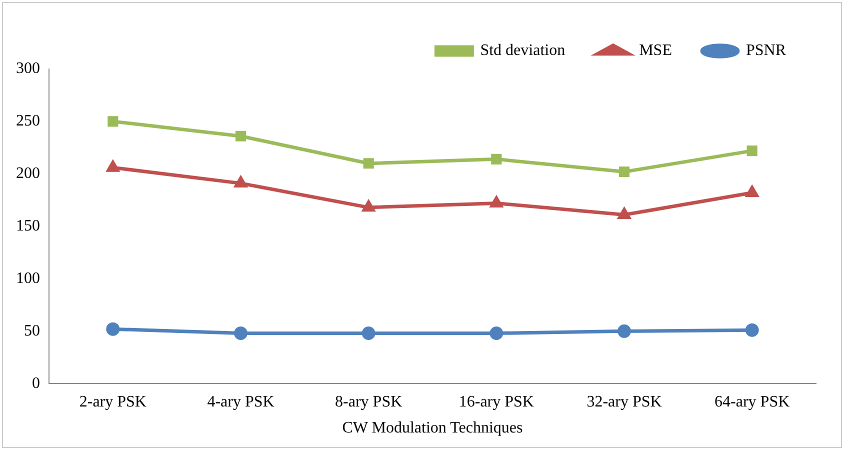 The image size is (844, 450). Describe the element at coordinates (523, 51) in the screenshot. I see `legend-label: Std deviation` at that location.